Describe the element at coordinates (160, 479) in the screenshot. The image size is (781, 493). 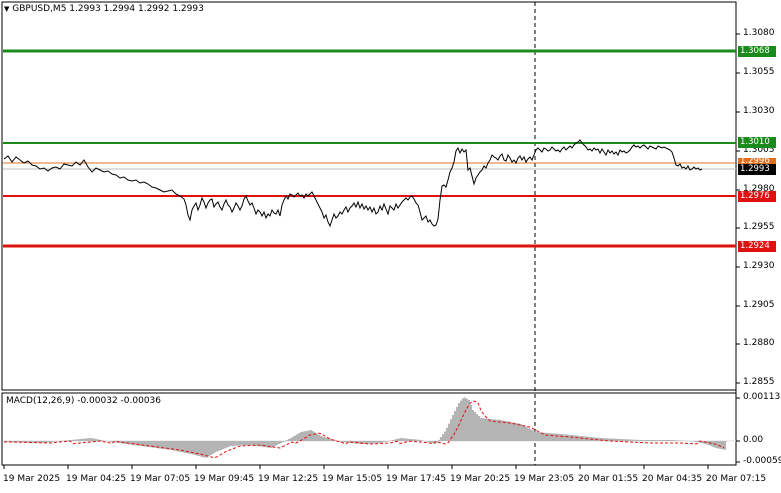
I see `time-label: 19 Mar 07:05` at that location.